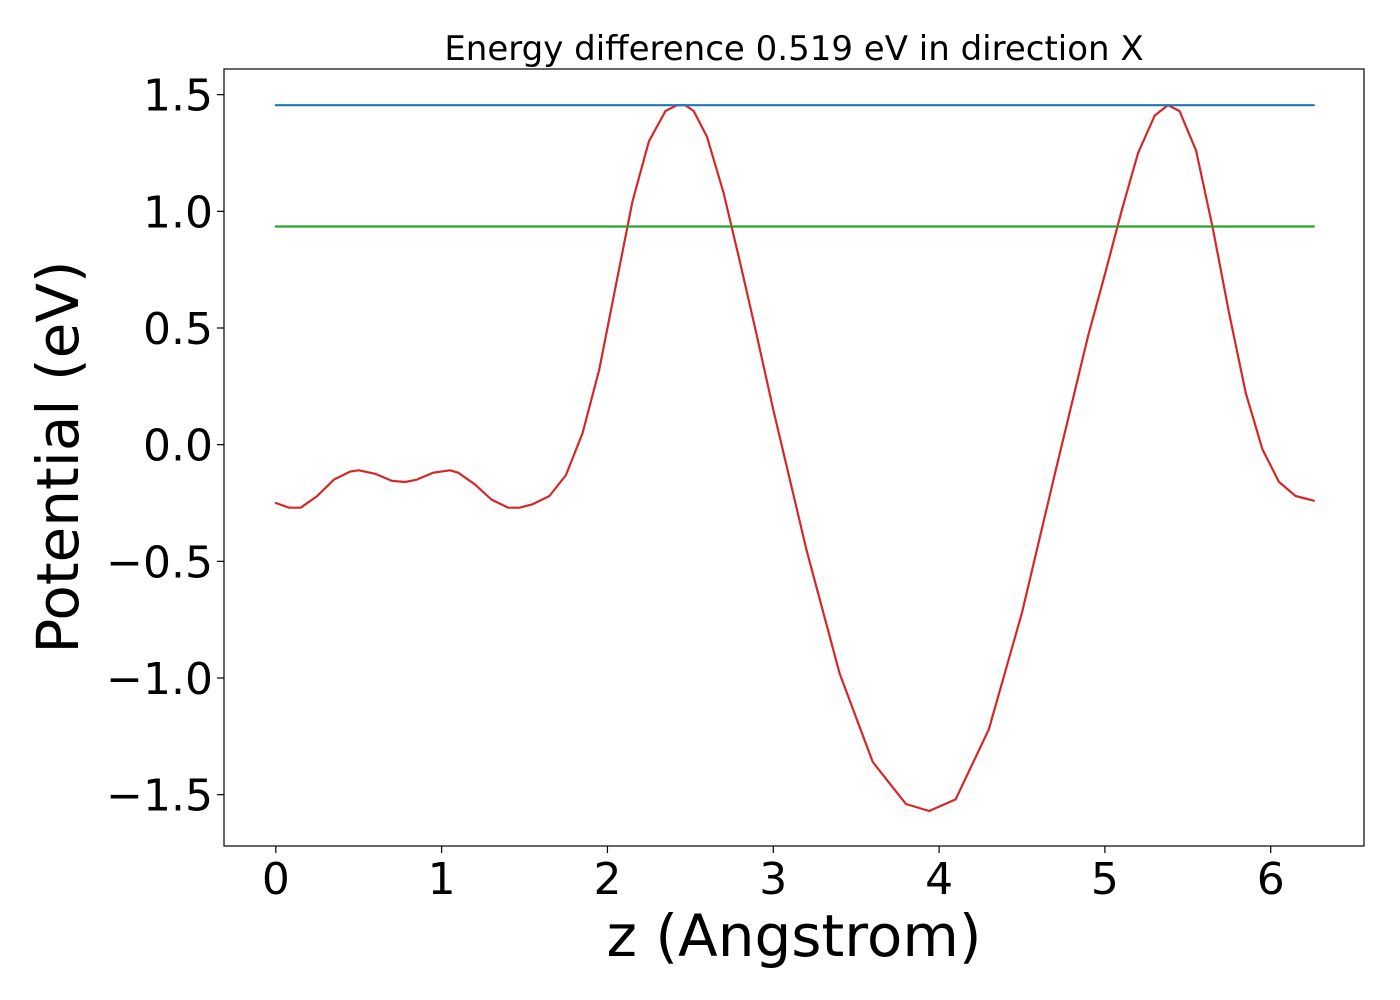 The height and width of the screenshot is (1000, 1400). I want to click on x-tick-label: 3, so click(773, 879).